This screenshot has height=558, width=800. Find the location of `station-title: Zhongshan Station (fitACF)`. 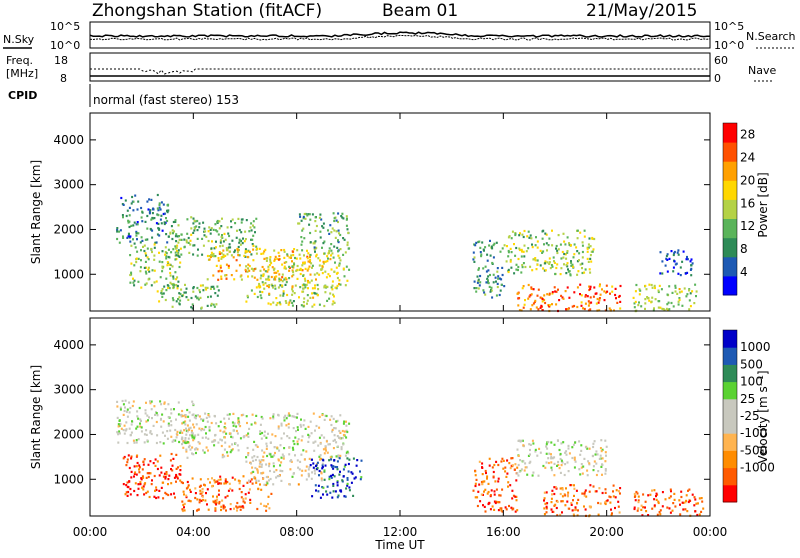

station-title: Zhongshan Station (fitACF) is located at coordinates (207, 11).